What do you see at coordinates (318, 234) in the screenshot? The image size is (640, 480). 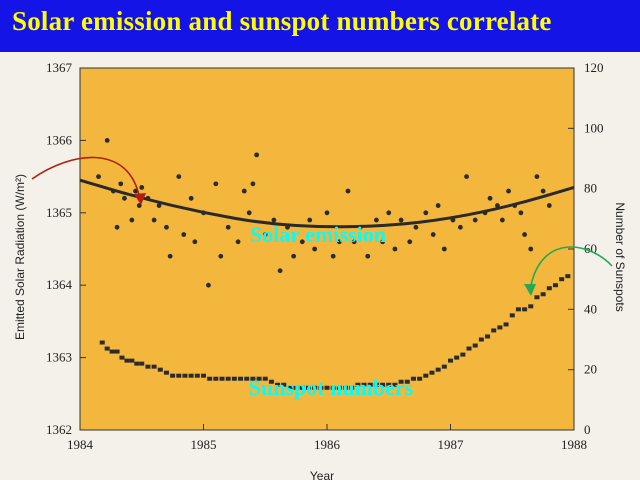 I see `solar-emission-label: Solar emission` at bounding box center [318, 234].